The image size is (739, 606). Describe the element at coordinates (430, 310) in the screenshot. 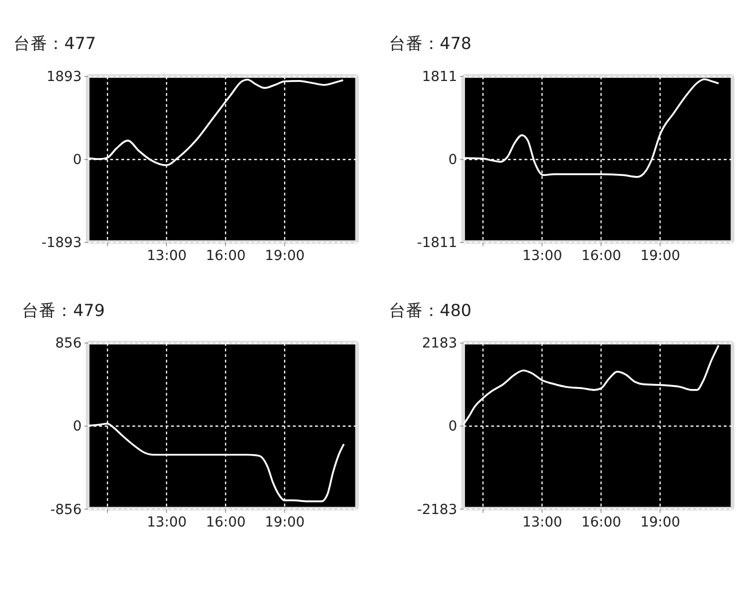

I see `chart-title: 台番：480` at that location.